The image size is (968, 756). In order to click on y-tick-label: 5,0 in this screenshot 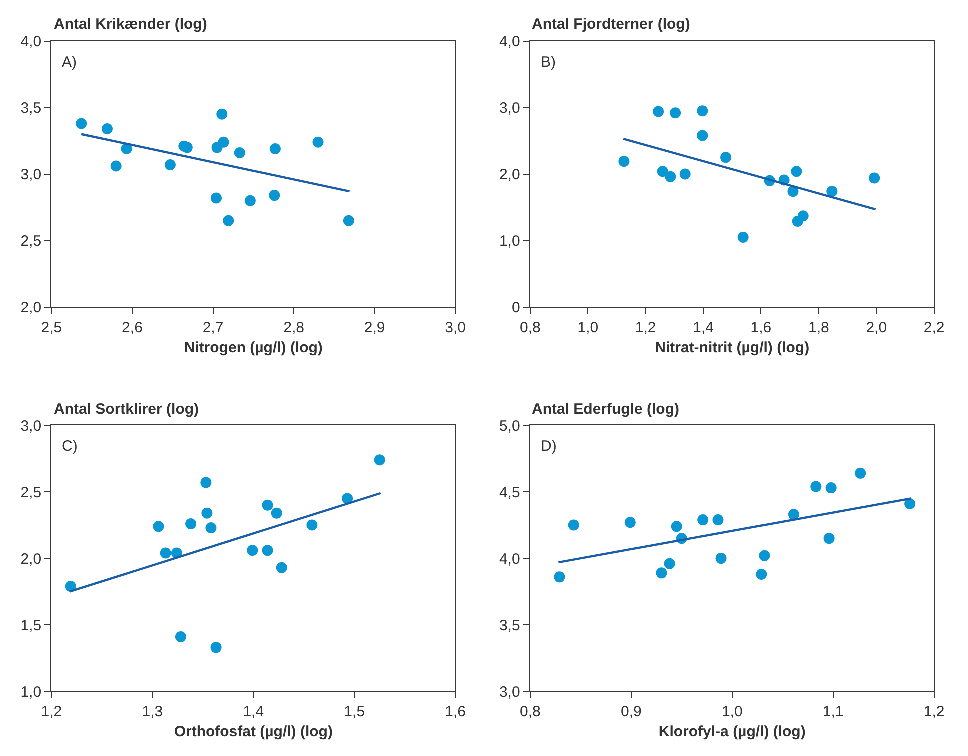, I will do `click(509, 426)`.